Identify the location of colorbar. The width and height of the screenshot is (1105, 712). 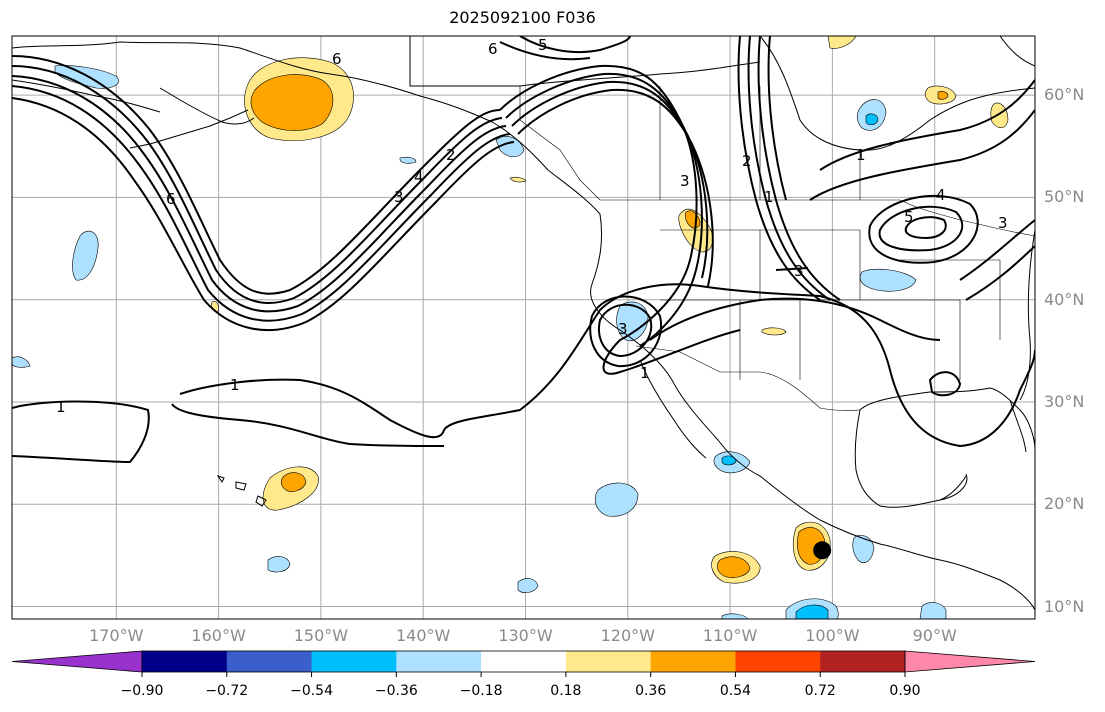
(523, 663).